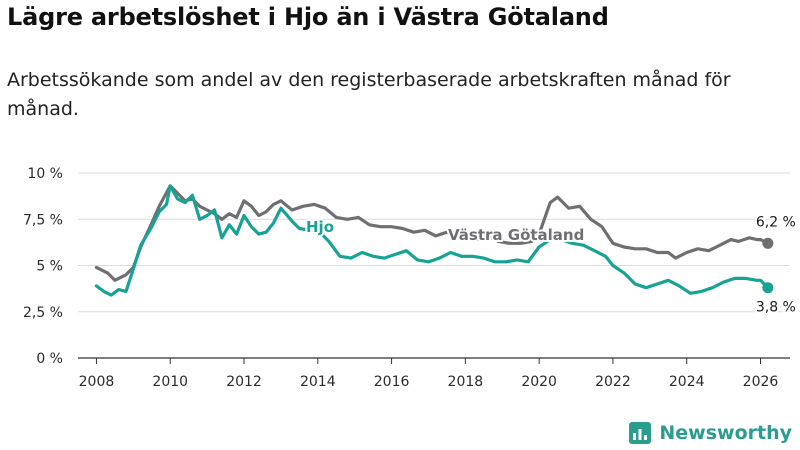  I want to click on x-axis: 2008 2010 2012 2014 2016 2018 2020 2022 2024 2026, so click(434, 373).